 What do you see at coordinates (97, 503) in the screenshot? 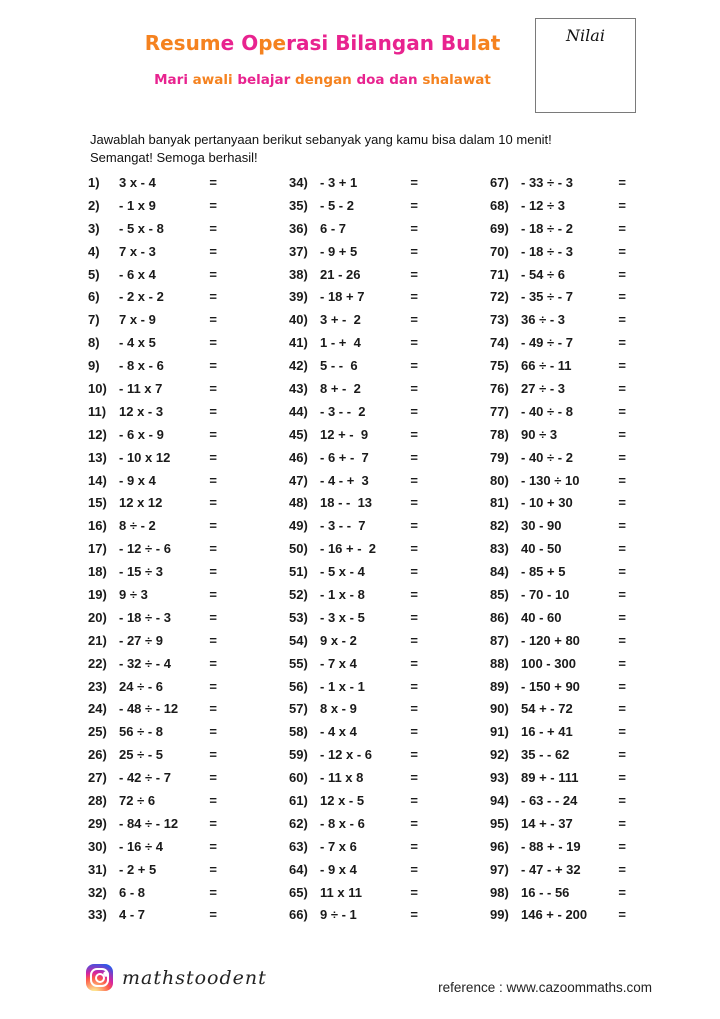
I see `problem-number: 15)` at bounding box center [97, 503].